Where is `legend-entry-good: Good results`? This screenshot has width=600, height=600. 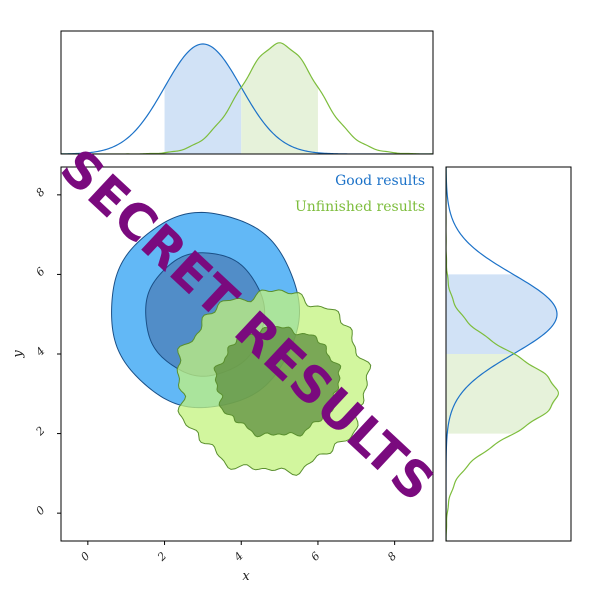 legend-entry-good: Good results is located at coordinates (380, 181).